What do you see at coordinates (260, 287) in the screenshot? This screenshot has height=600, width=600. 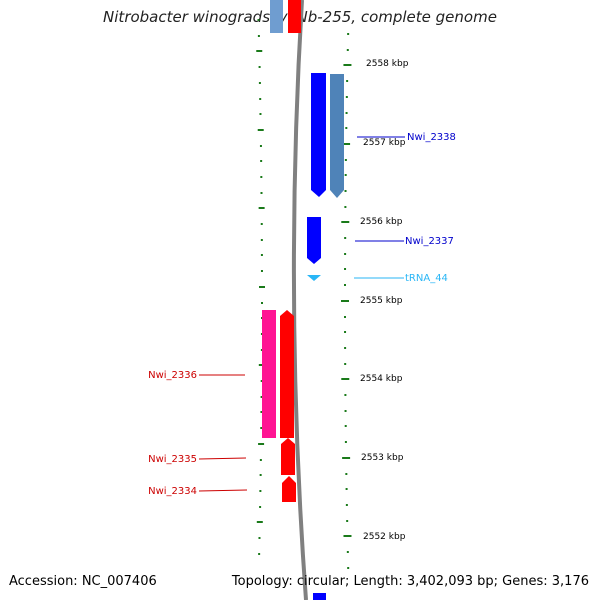 I see `left-tick-ruler` at bounding box center [260, 287].